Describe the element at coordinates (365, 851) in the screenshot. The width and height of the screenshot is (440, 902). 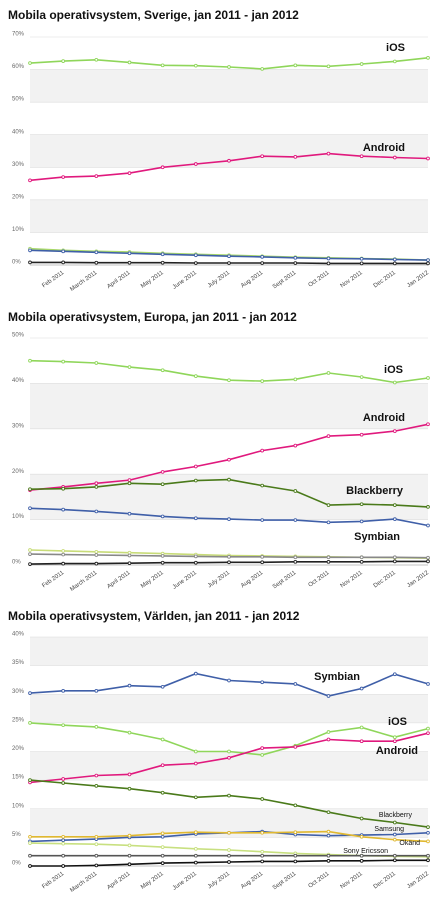
I see `series-label: Sony Ericsson` at that location.